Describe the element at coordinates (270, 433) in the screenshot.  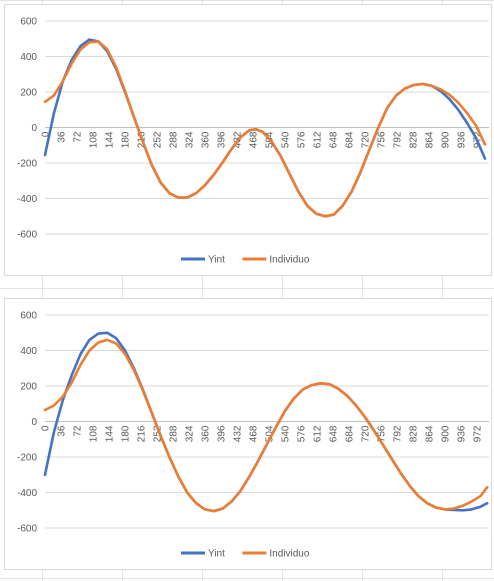
I see `x-tick-label: 504` at that location.